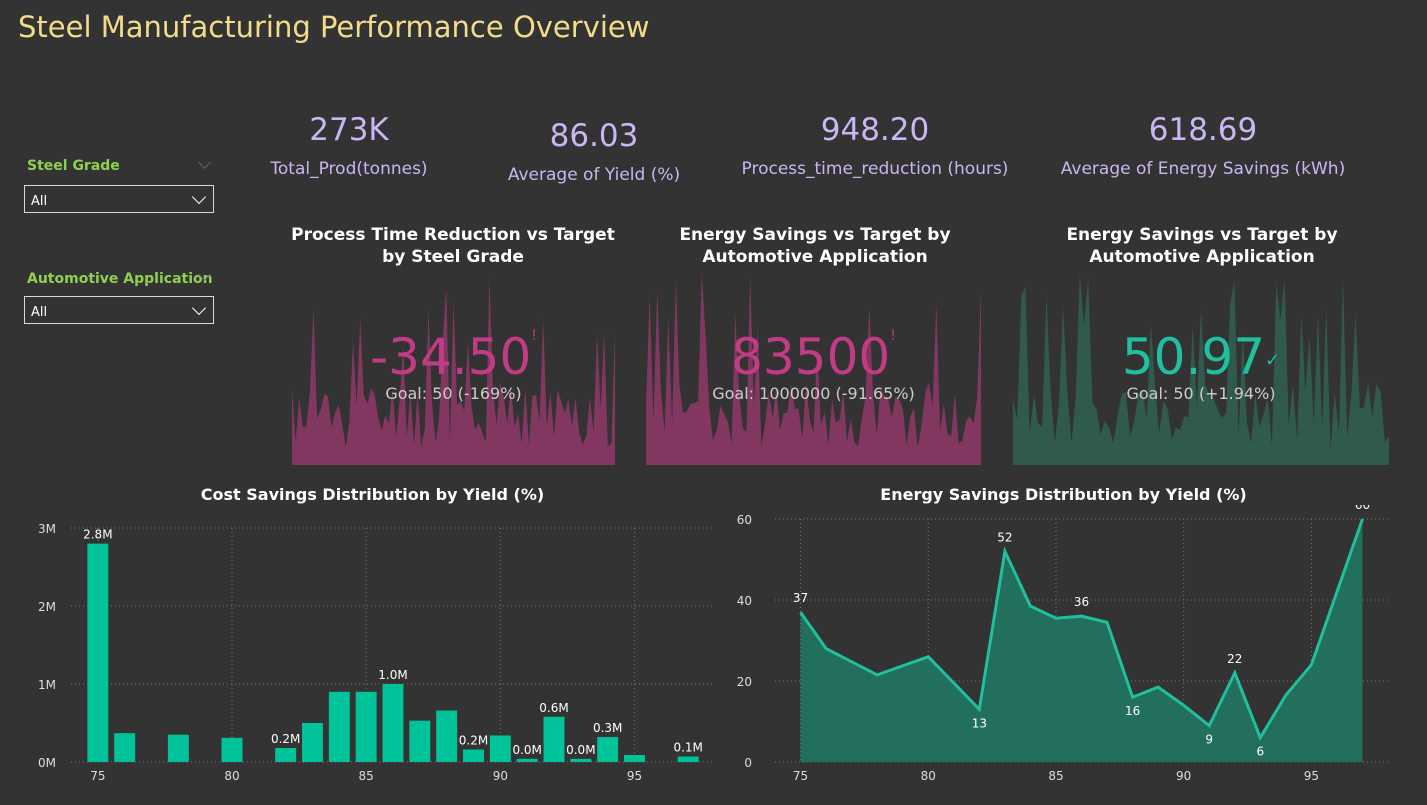 Image resolution: width=1427 pixels, height=805 pixels. I want to click on gauge-1-goal: Goal: 50 (-169%), so click(453, 393).